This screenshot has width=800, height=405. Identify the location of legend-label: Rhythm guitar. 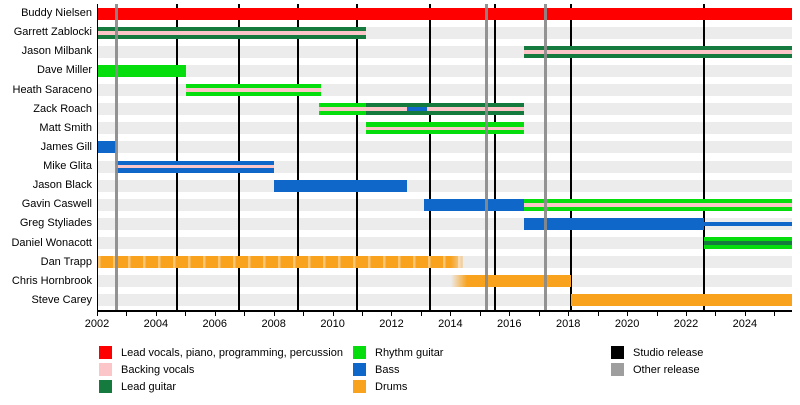
(409, 352).